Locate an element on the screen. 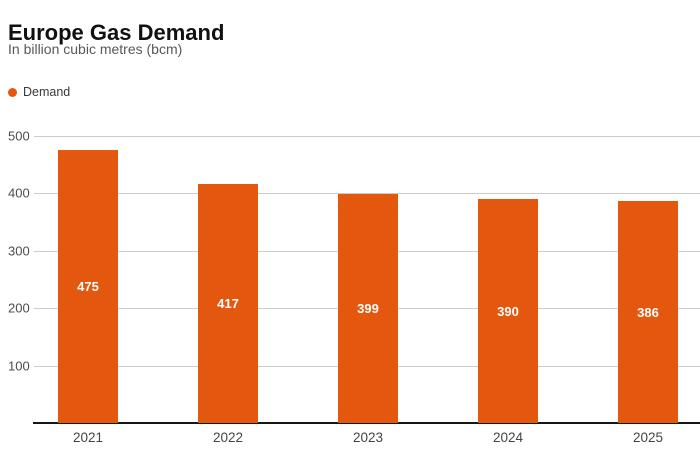 The image size is (700, 450). bar-2025: 386 is located at coordinates (648, 312).